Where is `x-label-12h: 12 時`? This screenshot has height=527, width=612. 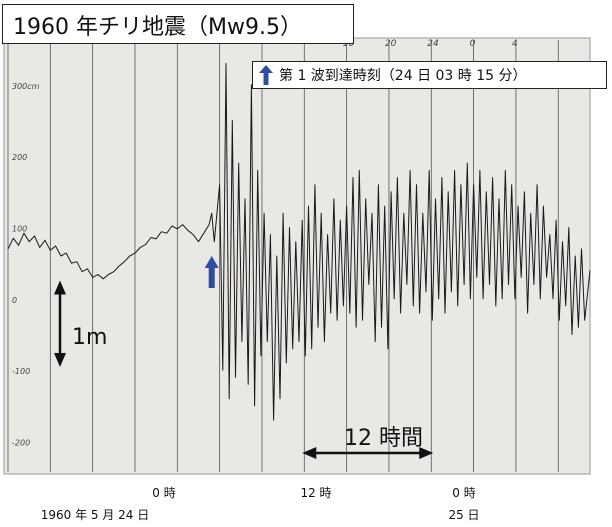 x-label-12h: 12 時 is located at coordinates (316, 493).